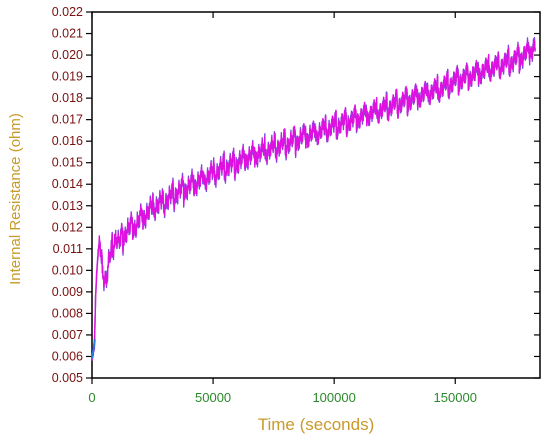  What do you see at coordinates (455, 397) in the screenshot?
I see `x-tick-label: 150000` at bounding box center [455, 397].